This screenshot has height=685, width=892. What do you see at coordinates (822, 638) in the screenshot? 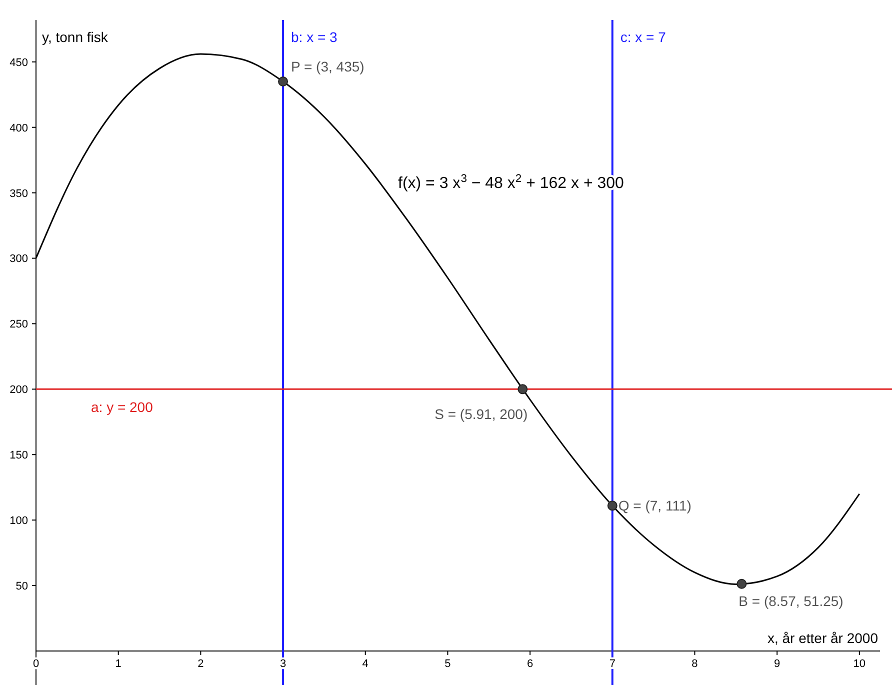
I see `x-axis-title: x, år etter år 2000` at bounding box center [822, 638].